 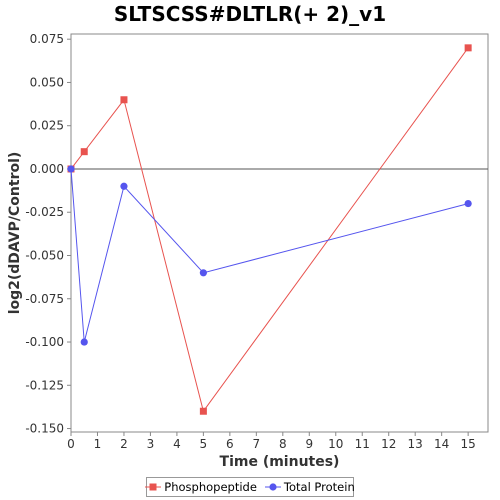 What do you see at coordinates (388, 444) in the screenshot?
I see `x-tick-label: 12` at bounding box center [388, 444].